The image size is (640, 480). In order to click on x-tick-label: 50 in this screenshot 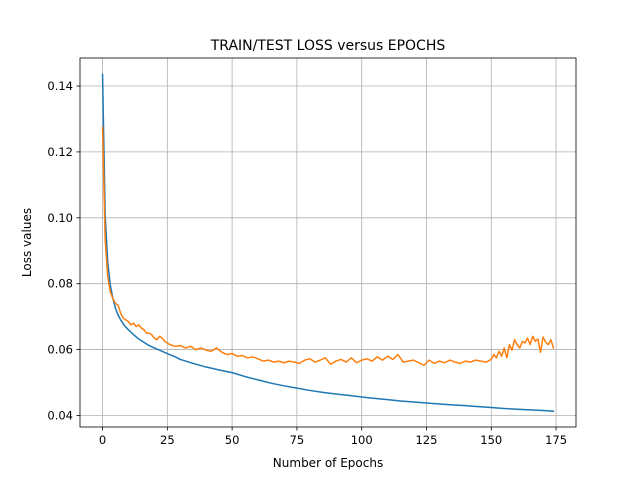, I will do `click(232, 440)`.